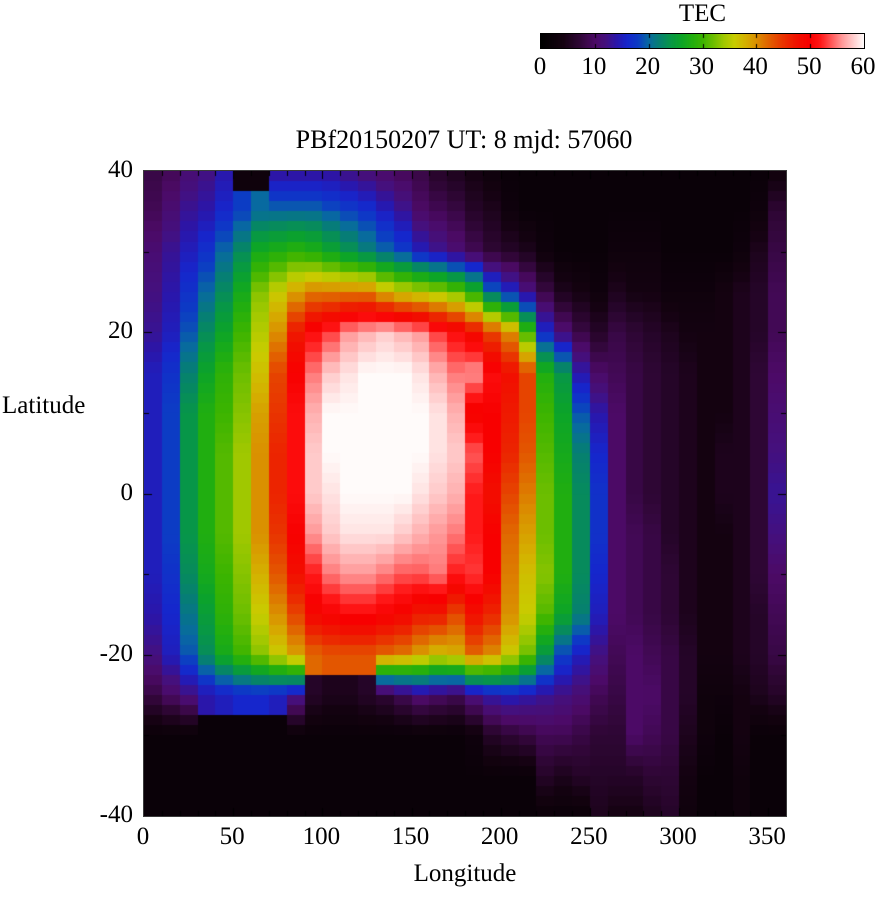 The height and width of the screenshot is (900, 878). I want to click on plot-title: PBf20150207 UT: 8 mjd: 57060, so click(464, 139).